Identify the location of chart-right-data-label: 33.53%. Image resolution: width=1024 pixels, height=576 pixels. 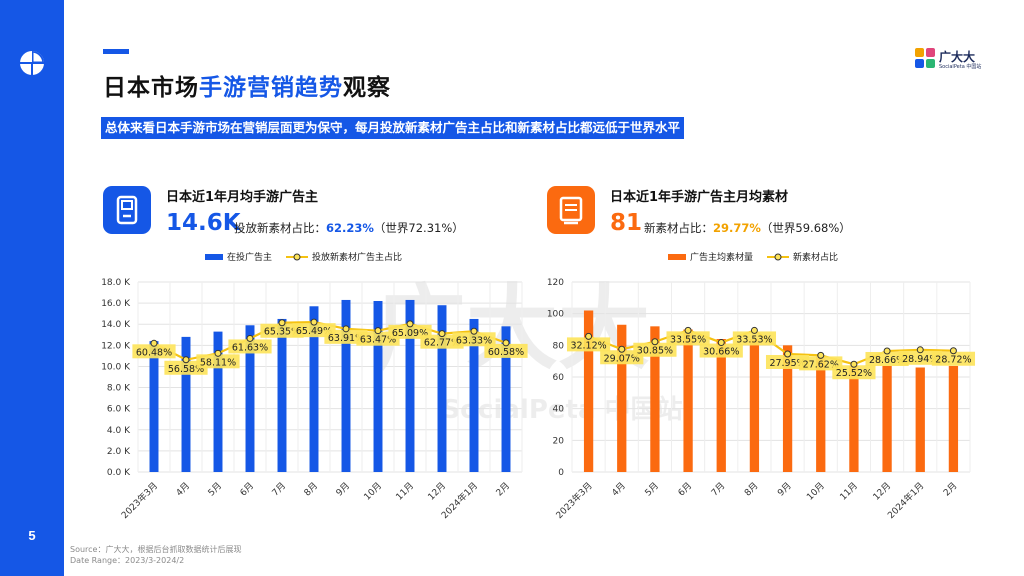
(754, 339).